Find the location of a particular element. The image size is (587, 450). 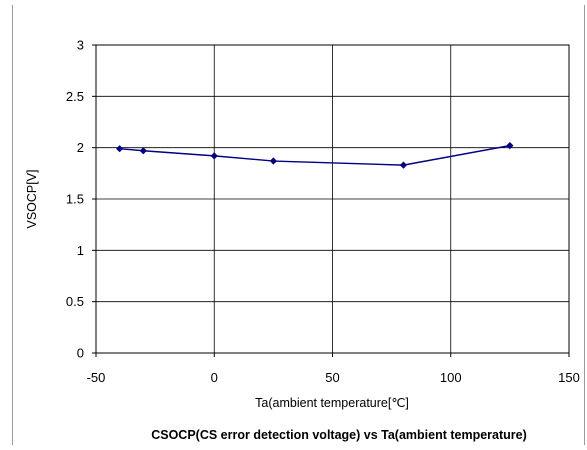

y-axis-title: VSOCP[V] is located at coordinates (32, 198).